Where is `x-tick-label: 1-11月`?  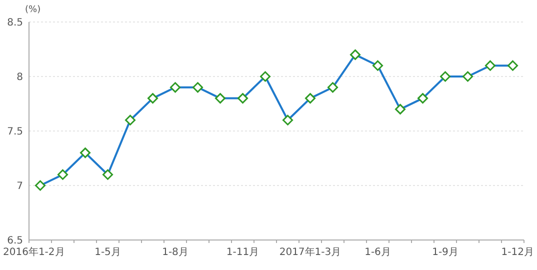 x-tick-label: 1-11月 is located at coordinates (243, 252).